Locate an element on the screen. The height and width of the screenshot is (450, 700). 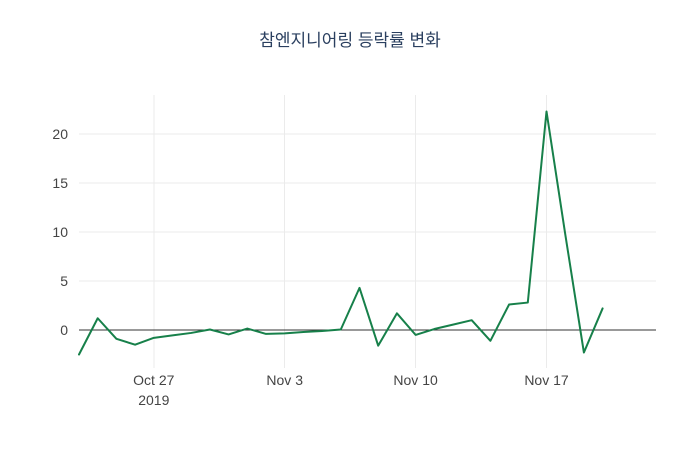
y-tick-label-3: 15 is located at coordinates (60, 183).